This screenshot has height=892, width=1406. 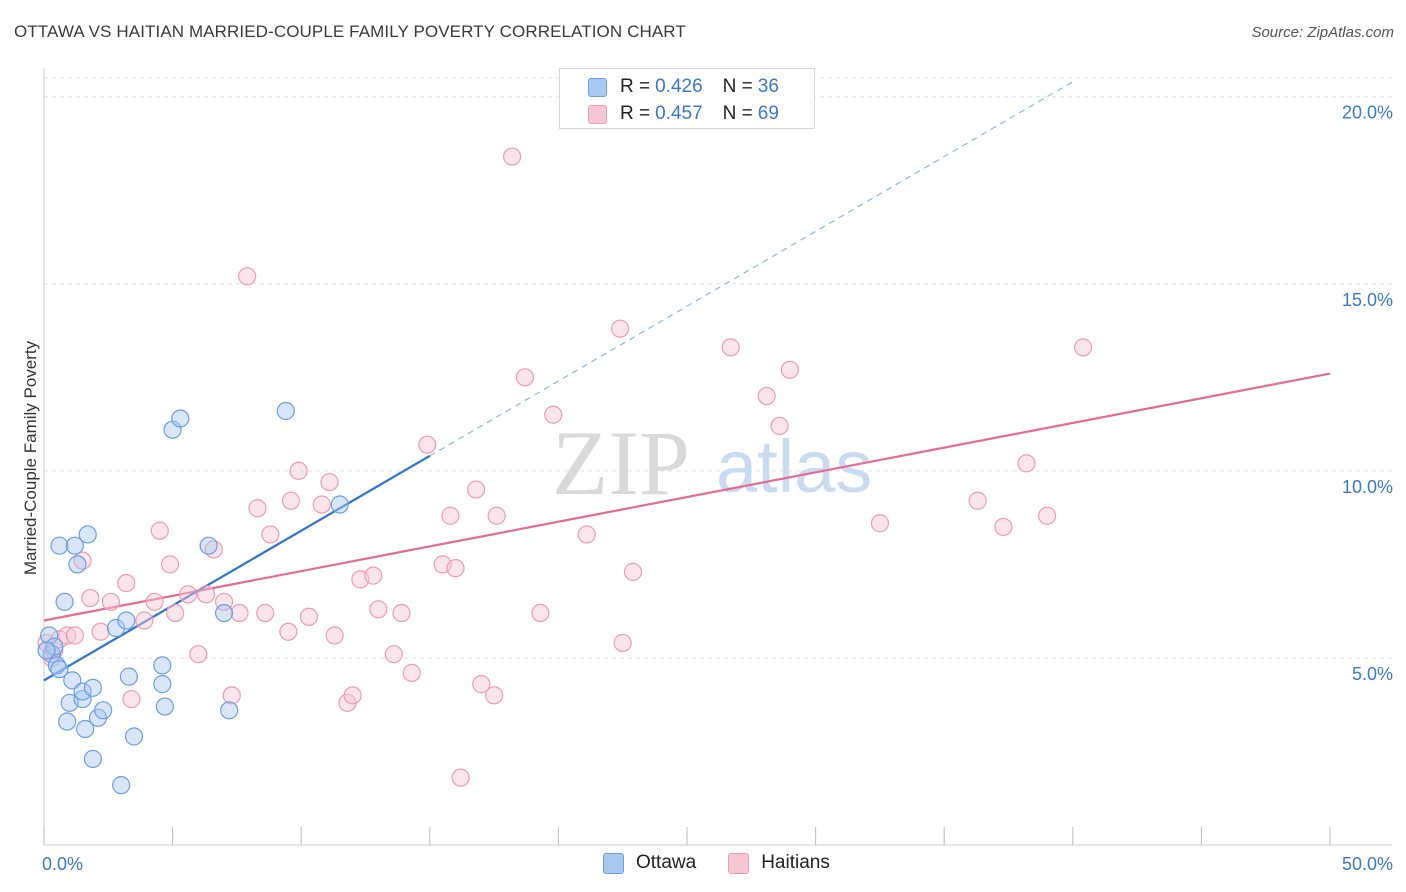 What do you see at coordinates (237, 568) in the screenshot?
I see `trend-line-ottawa` at bounding box center [237, 568].